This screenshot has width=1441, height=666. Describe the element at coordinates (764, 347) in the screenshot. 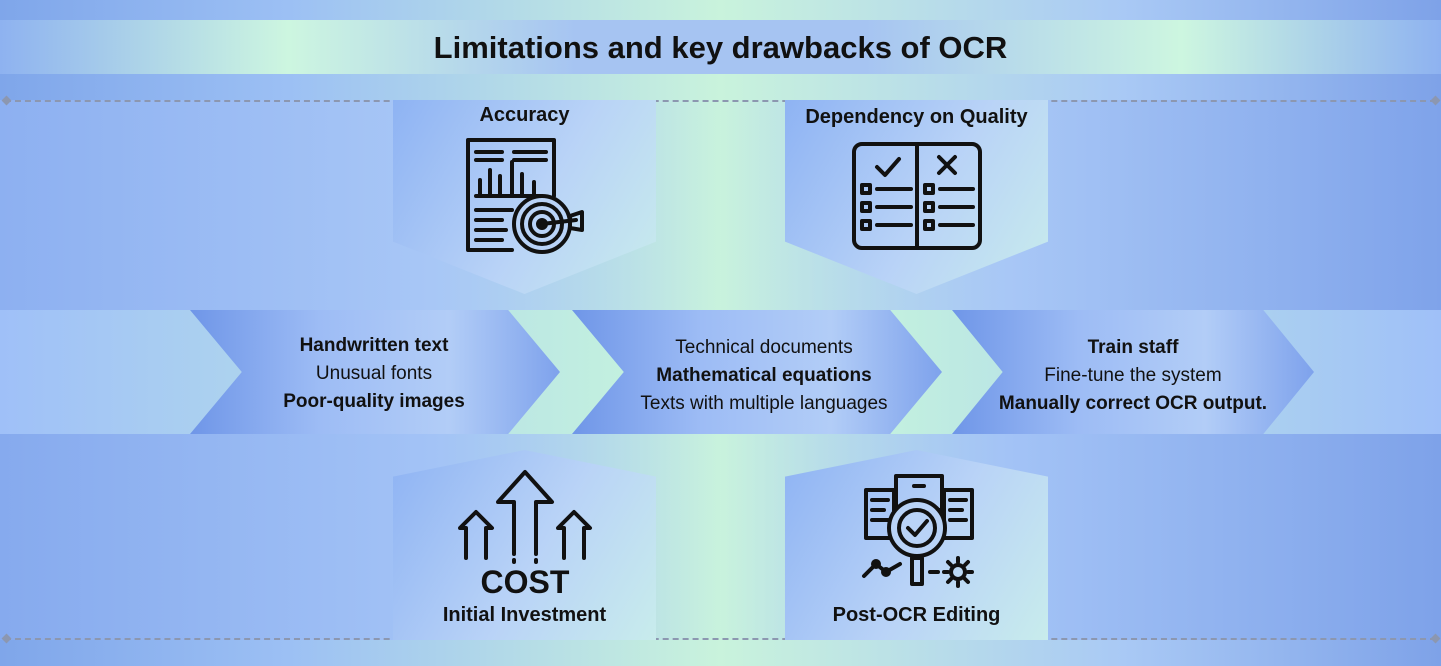

I see `step-2-line-1: Technical documents` at that location.